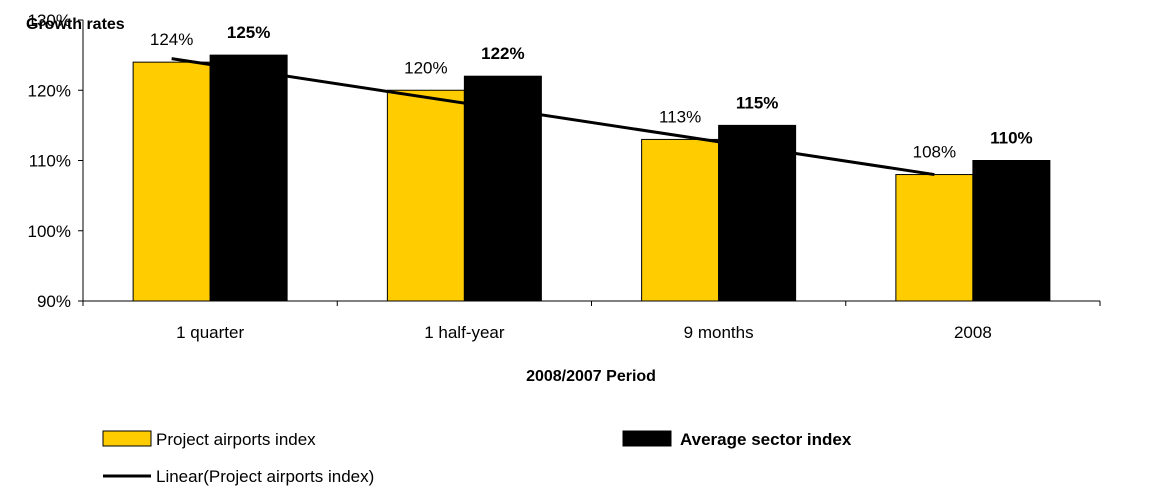 Image resolution: width=1153 pixels, height=498 pixels. I want to click on y-tick-label: 100%, so click(49, 231).